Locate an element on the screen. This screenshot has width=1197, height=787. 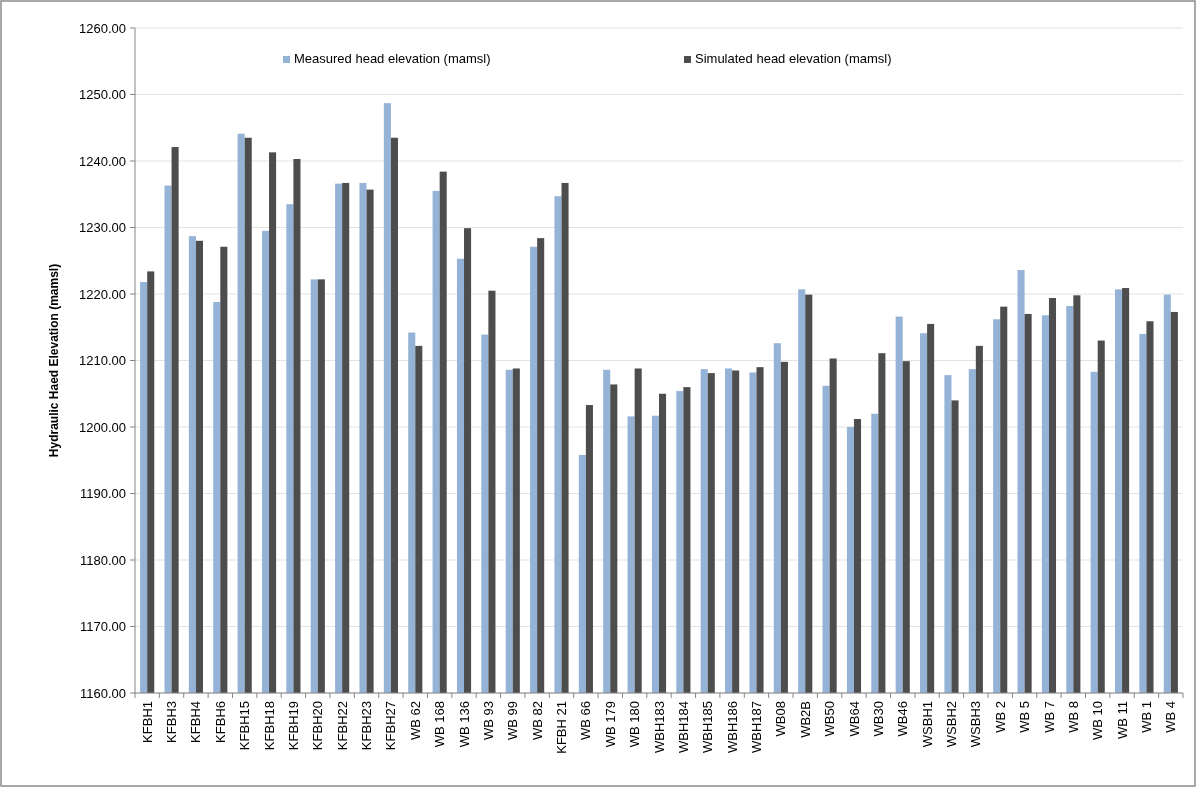
x-tick-label: KFBH22 is located at coordinates (342, 726).